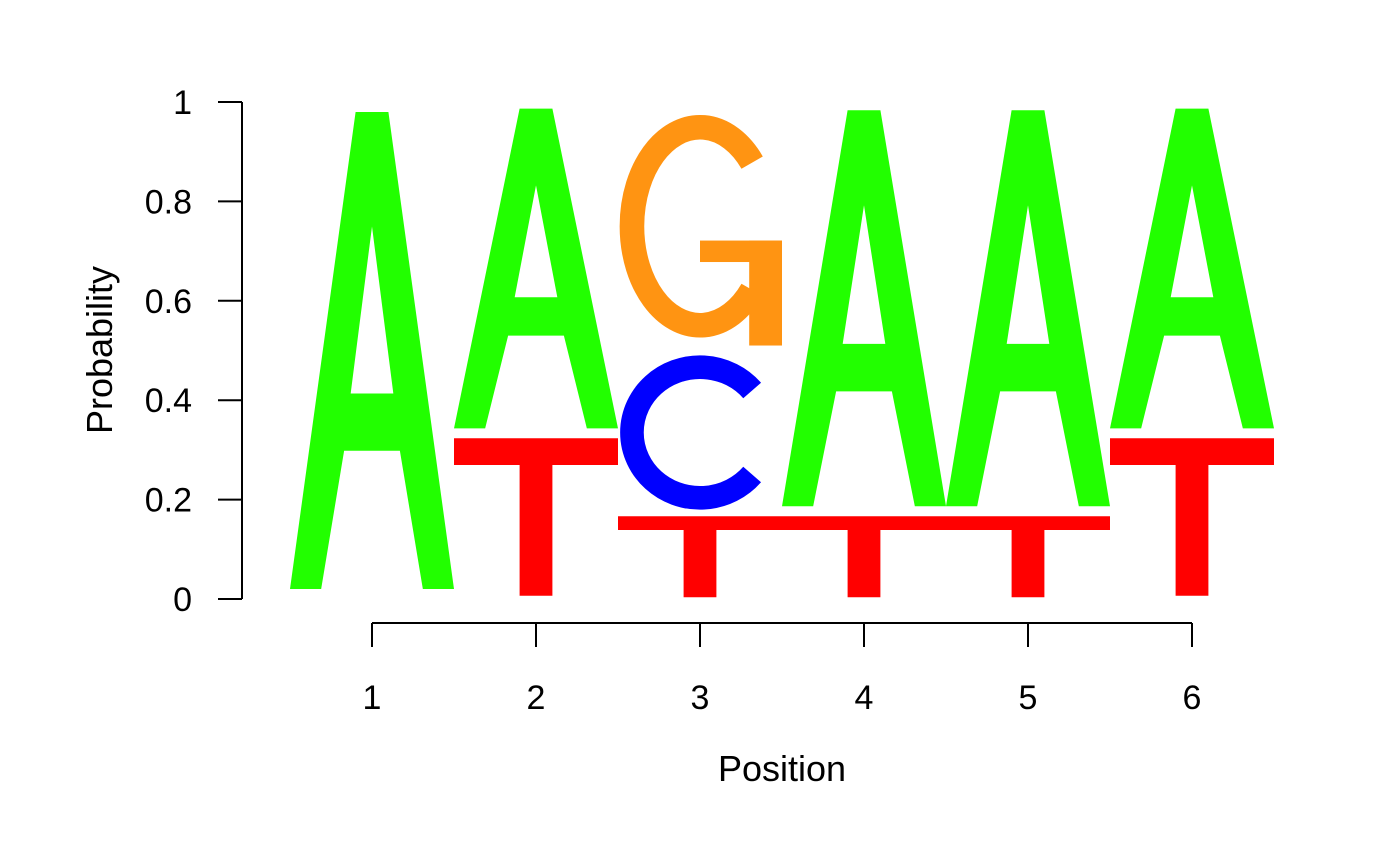  I want to click on logo-letter-G, so click(700, 230).